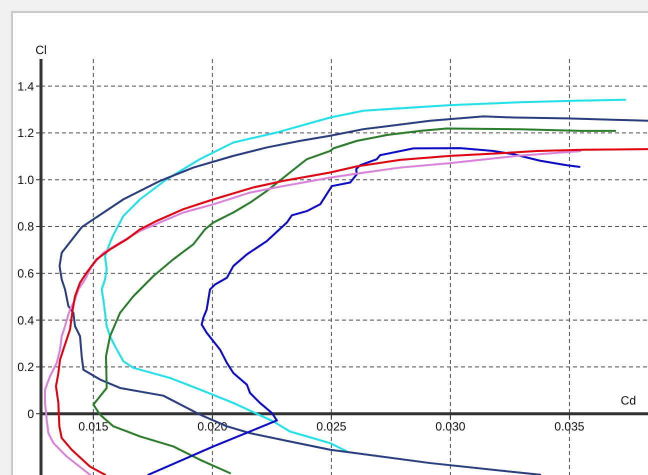 The image size is (648, 475). What do you see at coordinates (25, 367) in the screenshot?
I see `y-tick-label: 0.2` at bounding box center [25, 367].